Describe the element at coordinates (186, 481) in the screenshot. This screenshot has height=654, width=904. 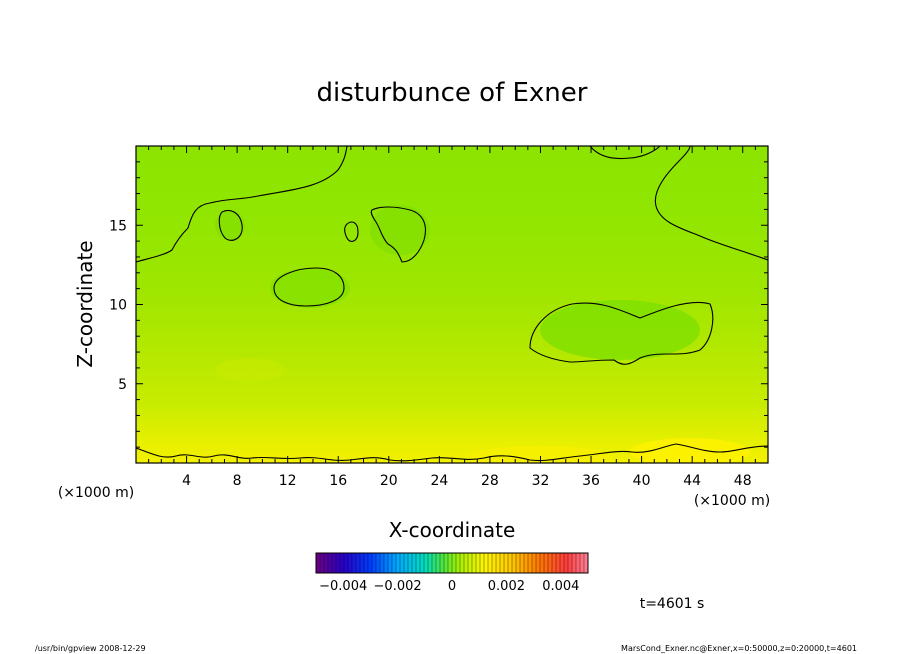
I see `x-tick-label: 4` at that location.